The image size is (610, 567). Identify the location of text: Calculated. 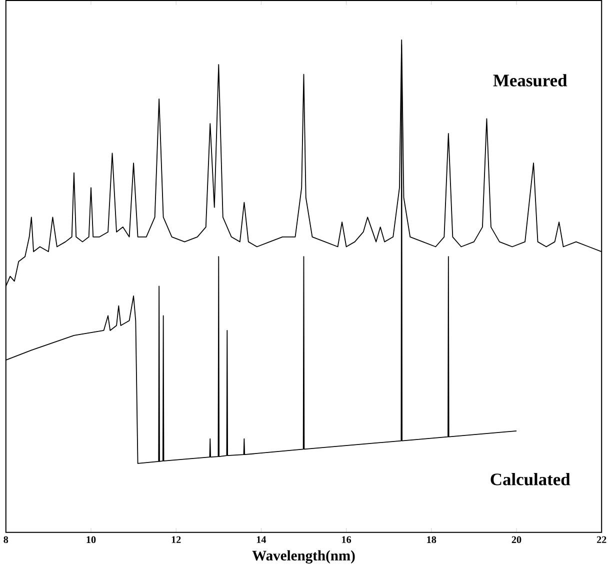
(530, 479).